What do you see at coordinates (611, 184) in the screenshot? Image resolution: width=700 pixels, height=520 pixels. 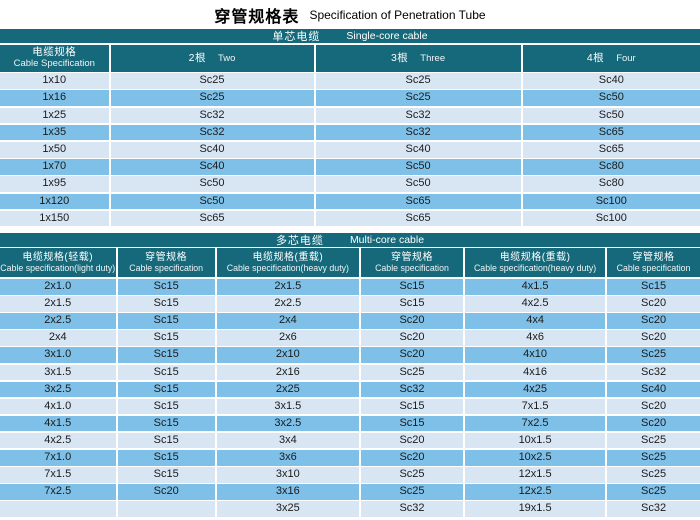 I see `cell: Sc80` at bounding box center [611, 184].